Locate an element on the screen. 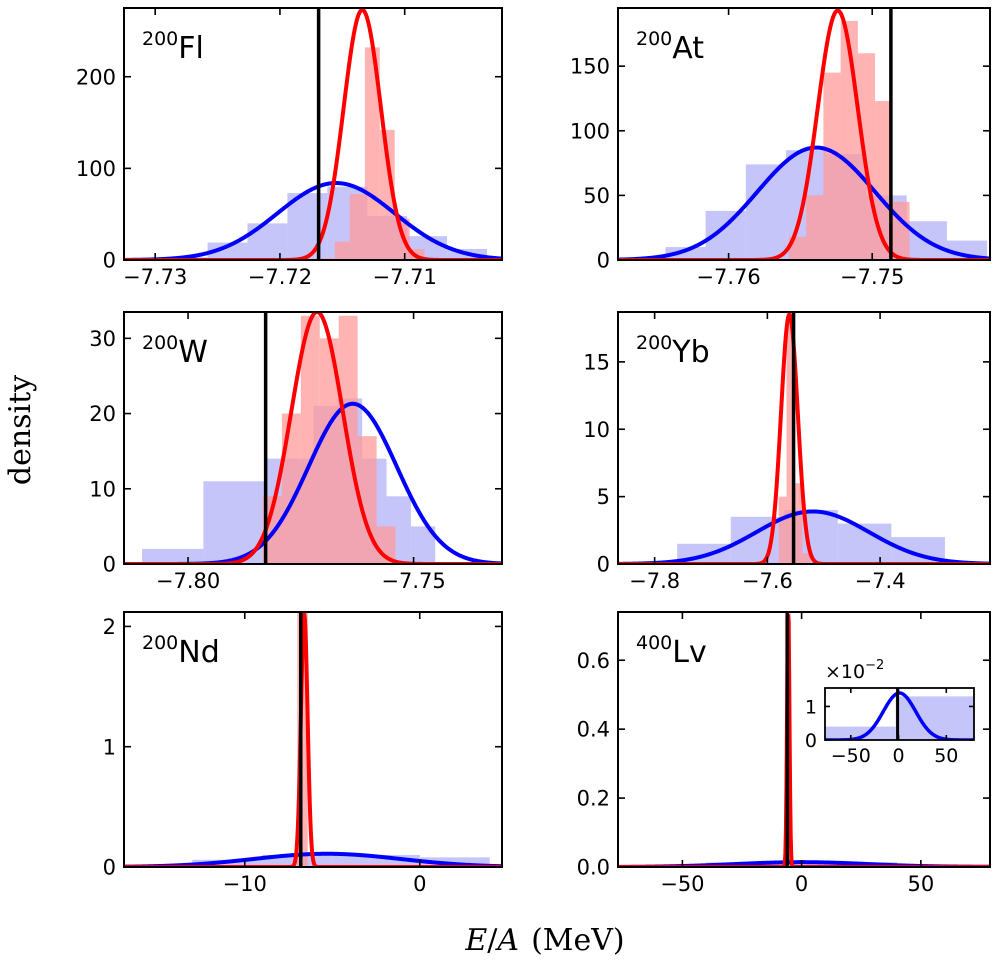 The image size is (997, 966). y-tick-label: 2 is located at coordinates (109, 627).